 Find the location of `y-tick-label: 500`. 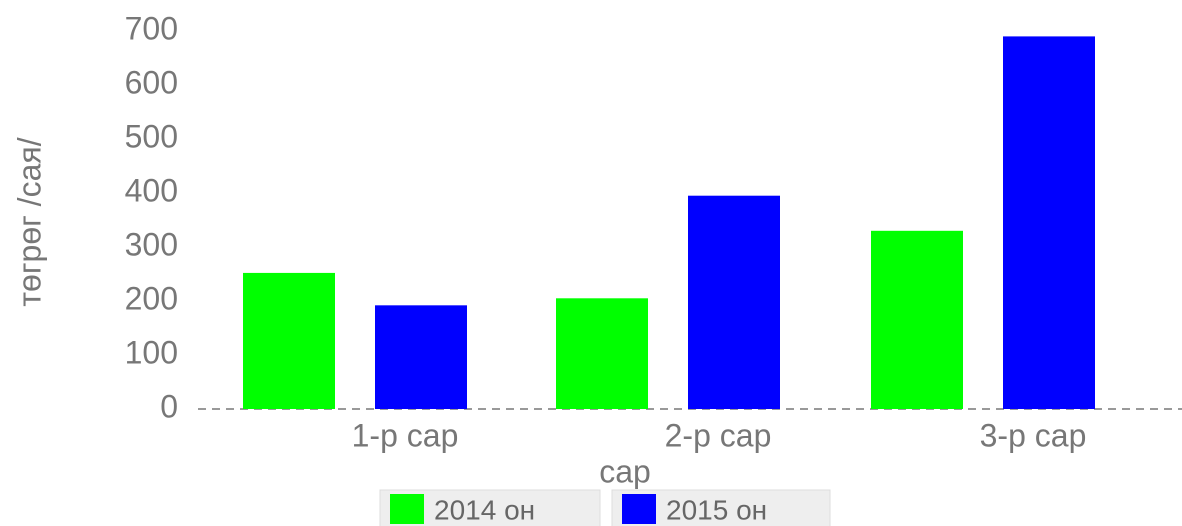

y-tick-label: 500 is located at coordinates (151, 136).